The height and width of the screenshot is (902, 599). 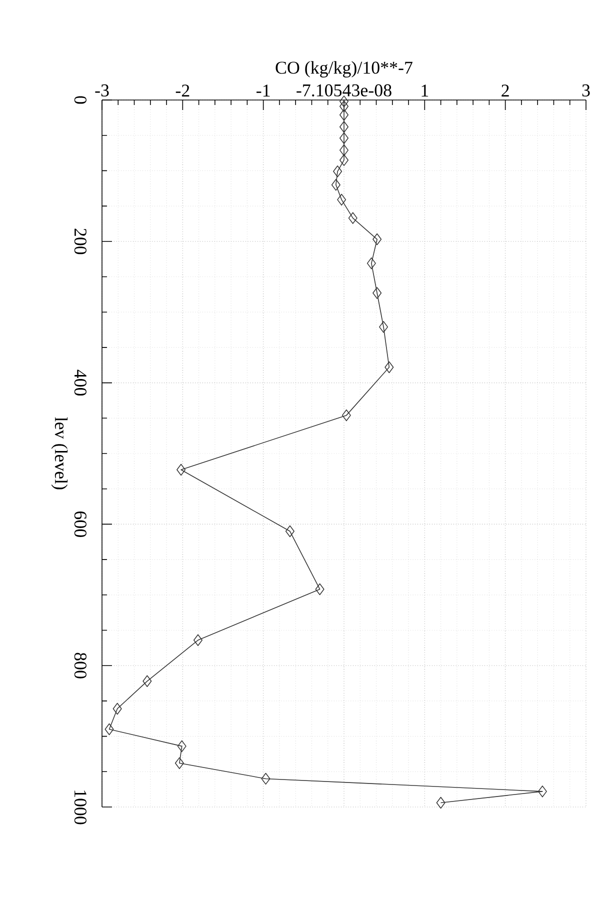 What do you see at coordinates (344, 90) in the screenshot?
I see `x-tick-label: -7.10543e-08` at bounding box center [344, 90].